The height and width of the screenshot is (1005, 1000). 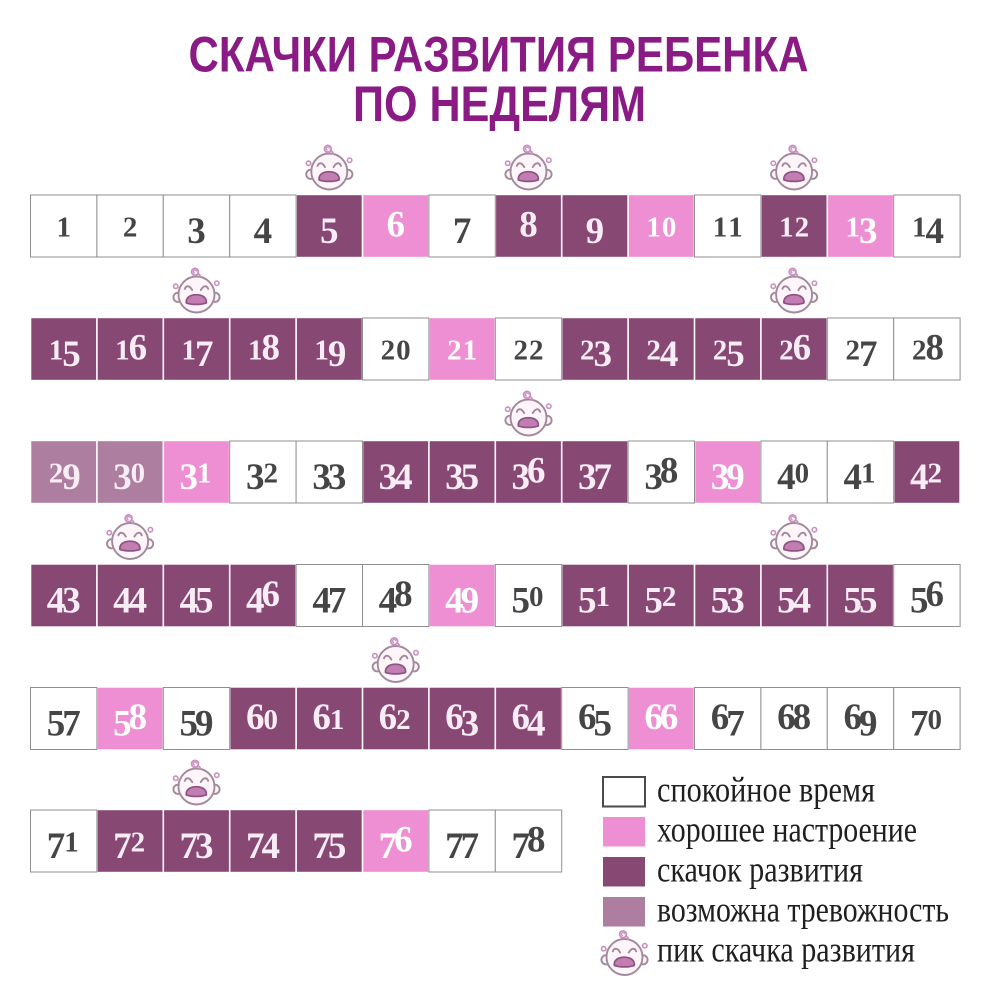 What do you see at coordinates (760, 870) in the screenshot?
I see `svg-text: скачок развития` at bounding box center [760, 870].